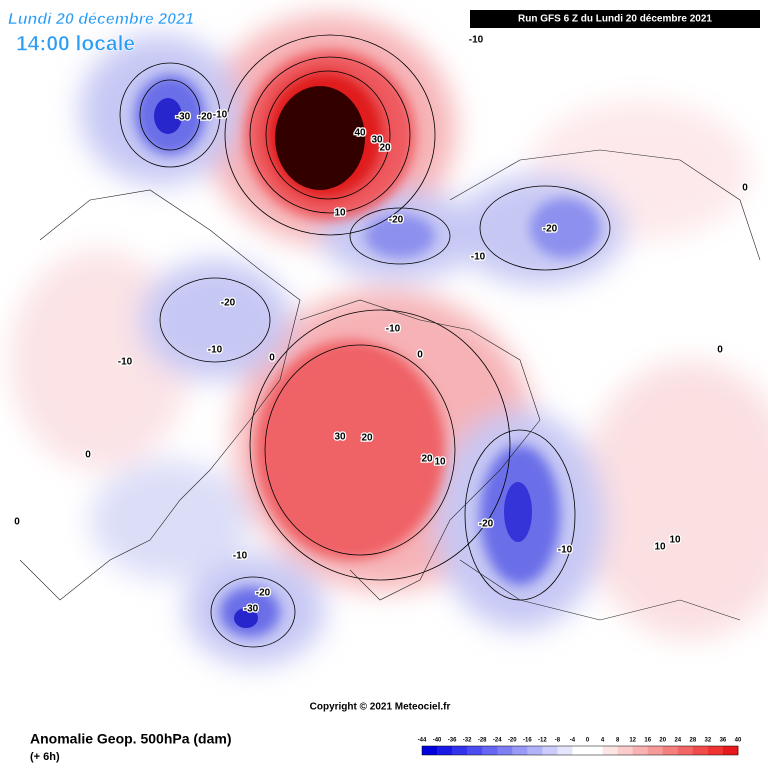 This screenshot has width=768, height=768. I want to click on colorbar-tick-label: 4, so click(603, 741).